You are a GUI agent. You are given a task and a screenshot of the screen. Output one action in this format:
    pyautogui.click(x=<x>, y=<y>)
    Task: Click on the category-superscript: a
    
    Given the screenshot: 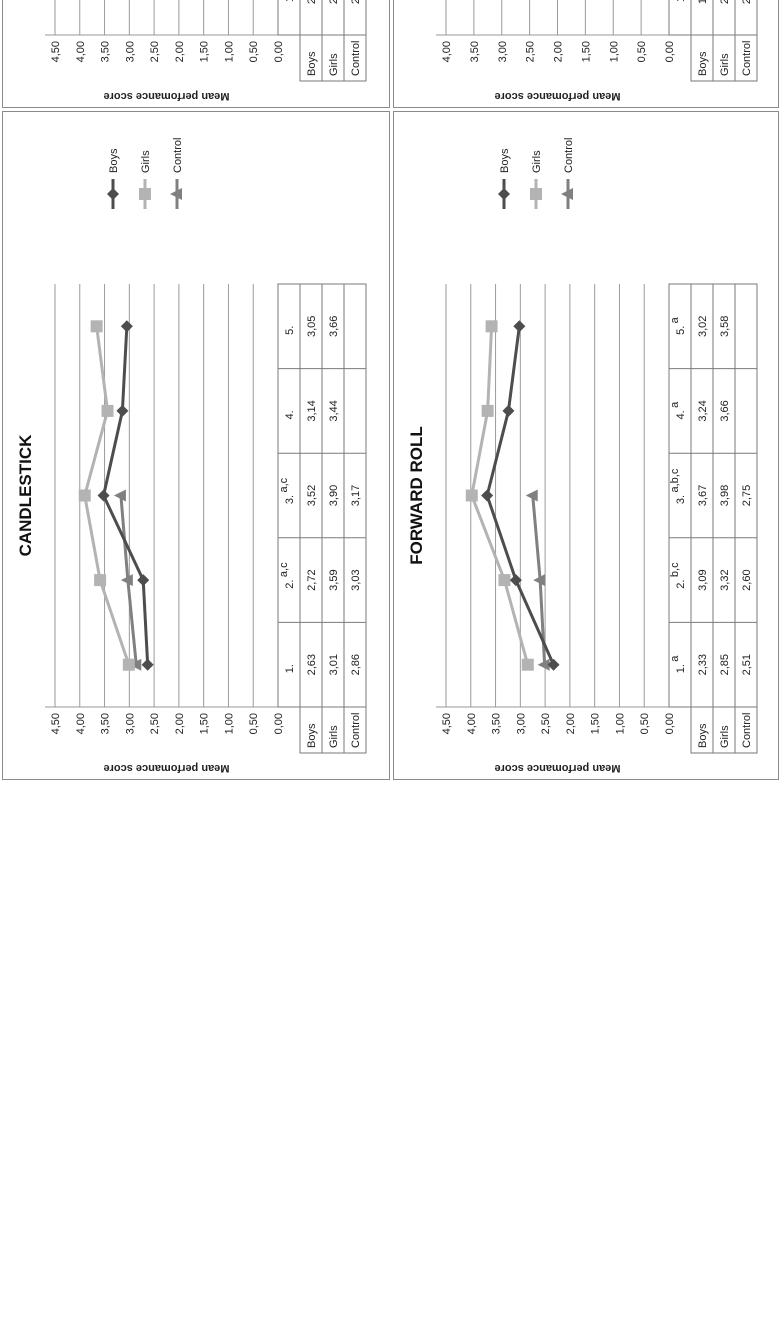 What is the action you would take?
    pyautogui.click(x=675, y=404)
    